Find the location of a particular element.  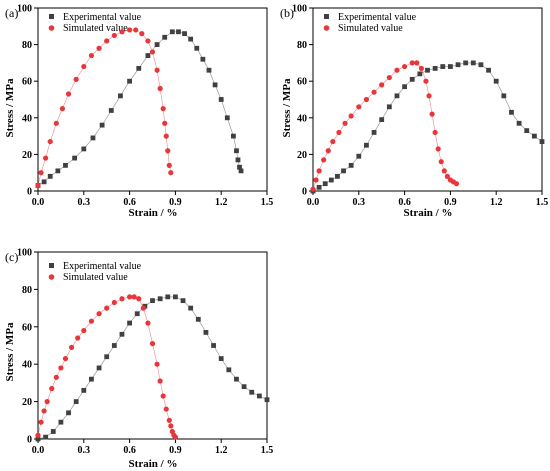

legend-label-simulated: Simulated value is located at coordinates (370, 28).